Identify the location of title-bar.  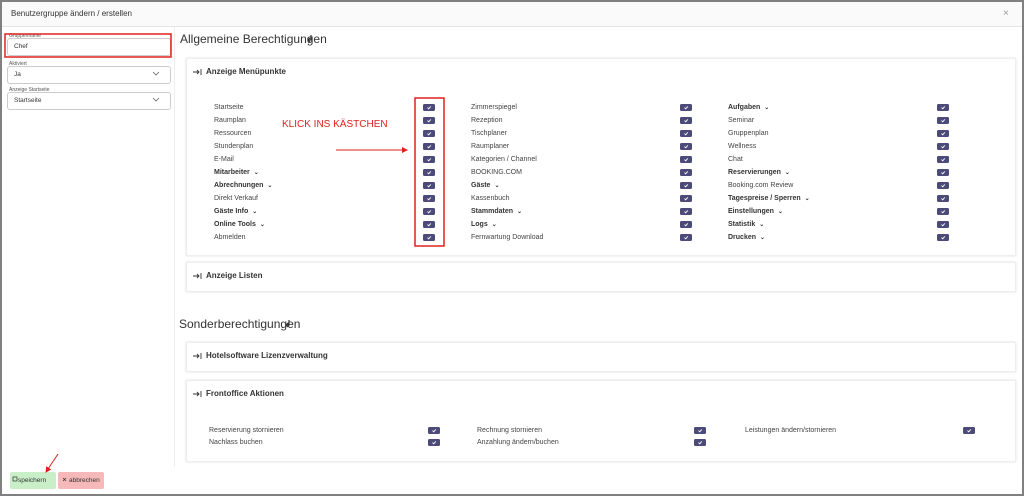
(512, 14).